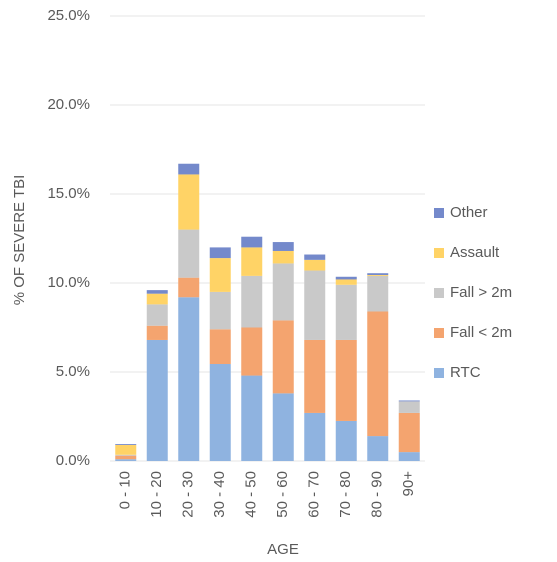 Image resolution: width=557 pixels, height=562 pixels. What do you see at coordinates (251, 494) in the screenshot?
I see `x-tick-label: 40 - 50` at bounding box center [251, 494].